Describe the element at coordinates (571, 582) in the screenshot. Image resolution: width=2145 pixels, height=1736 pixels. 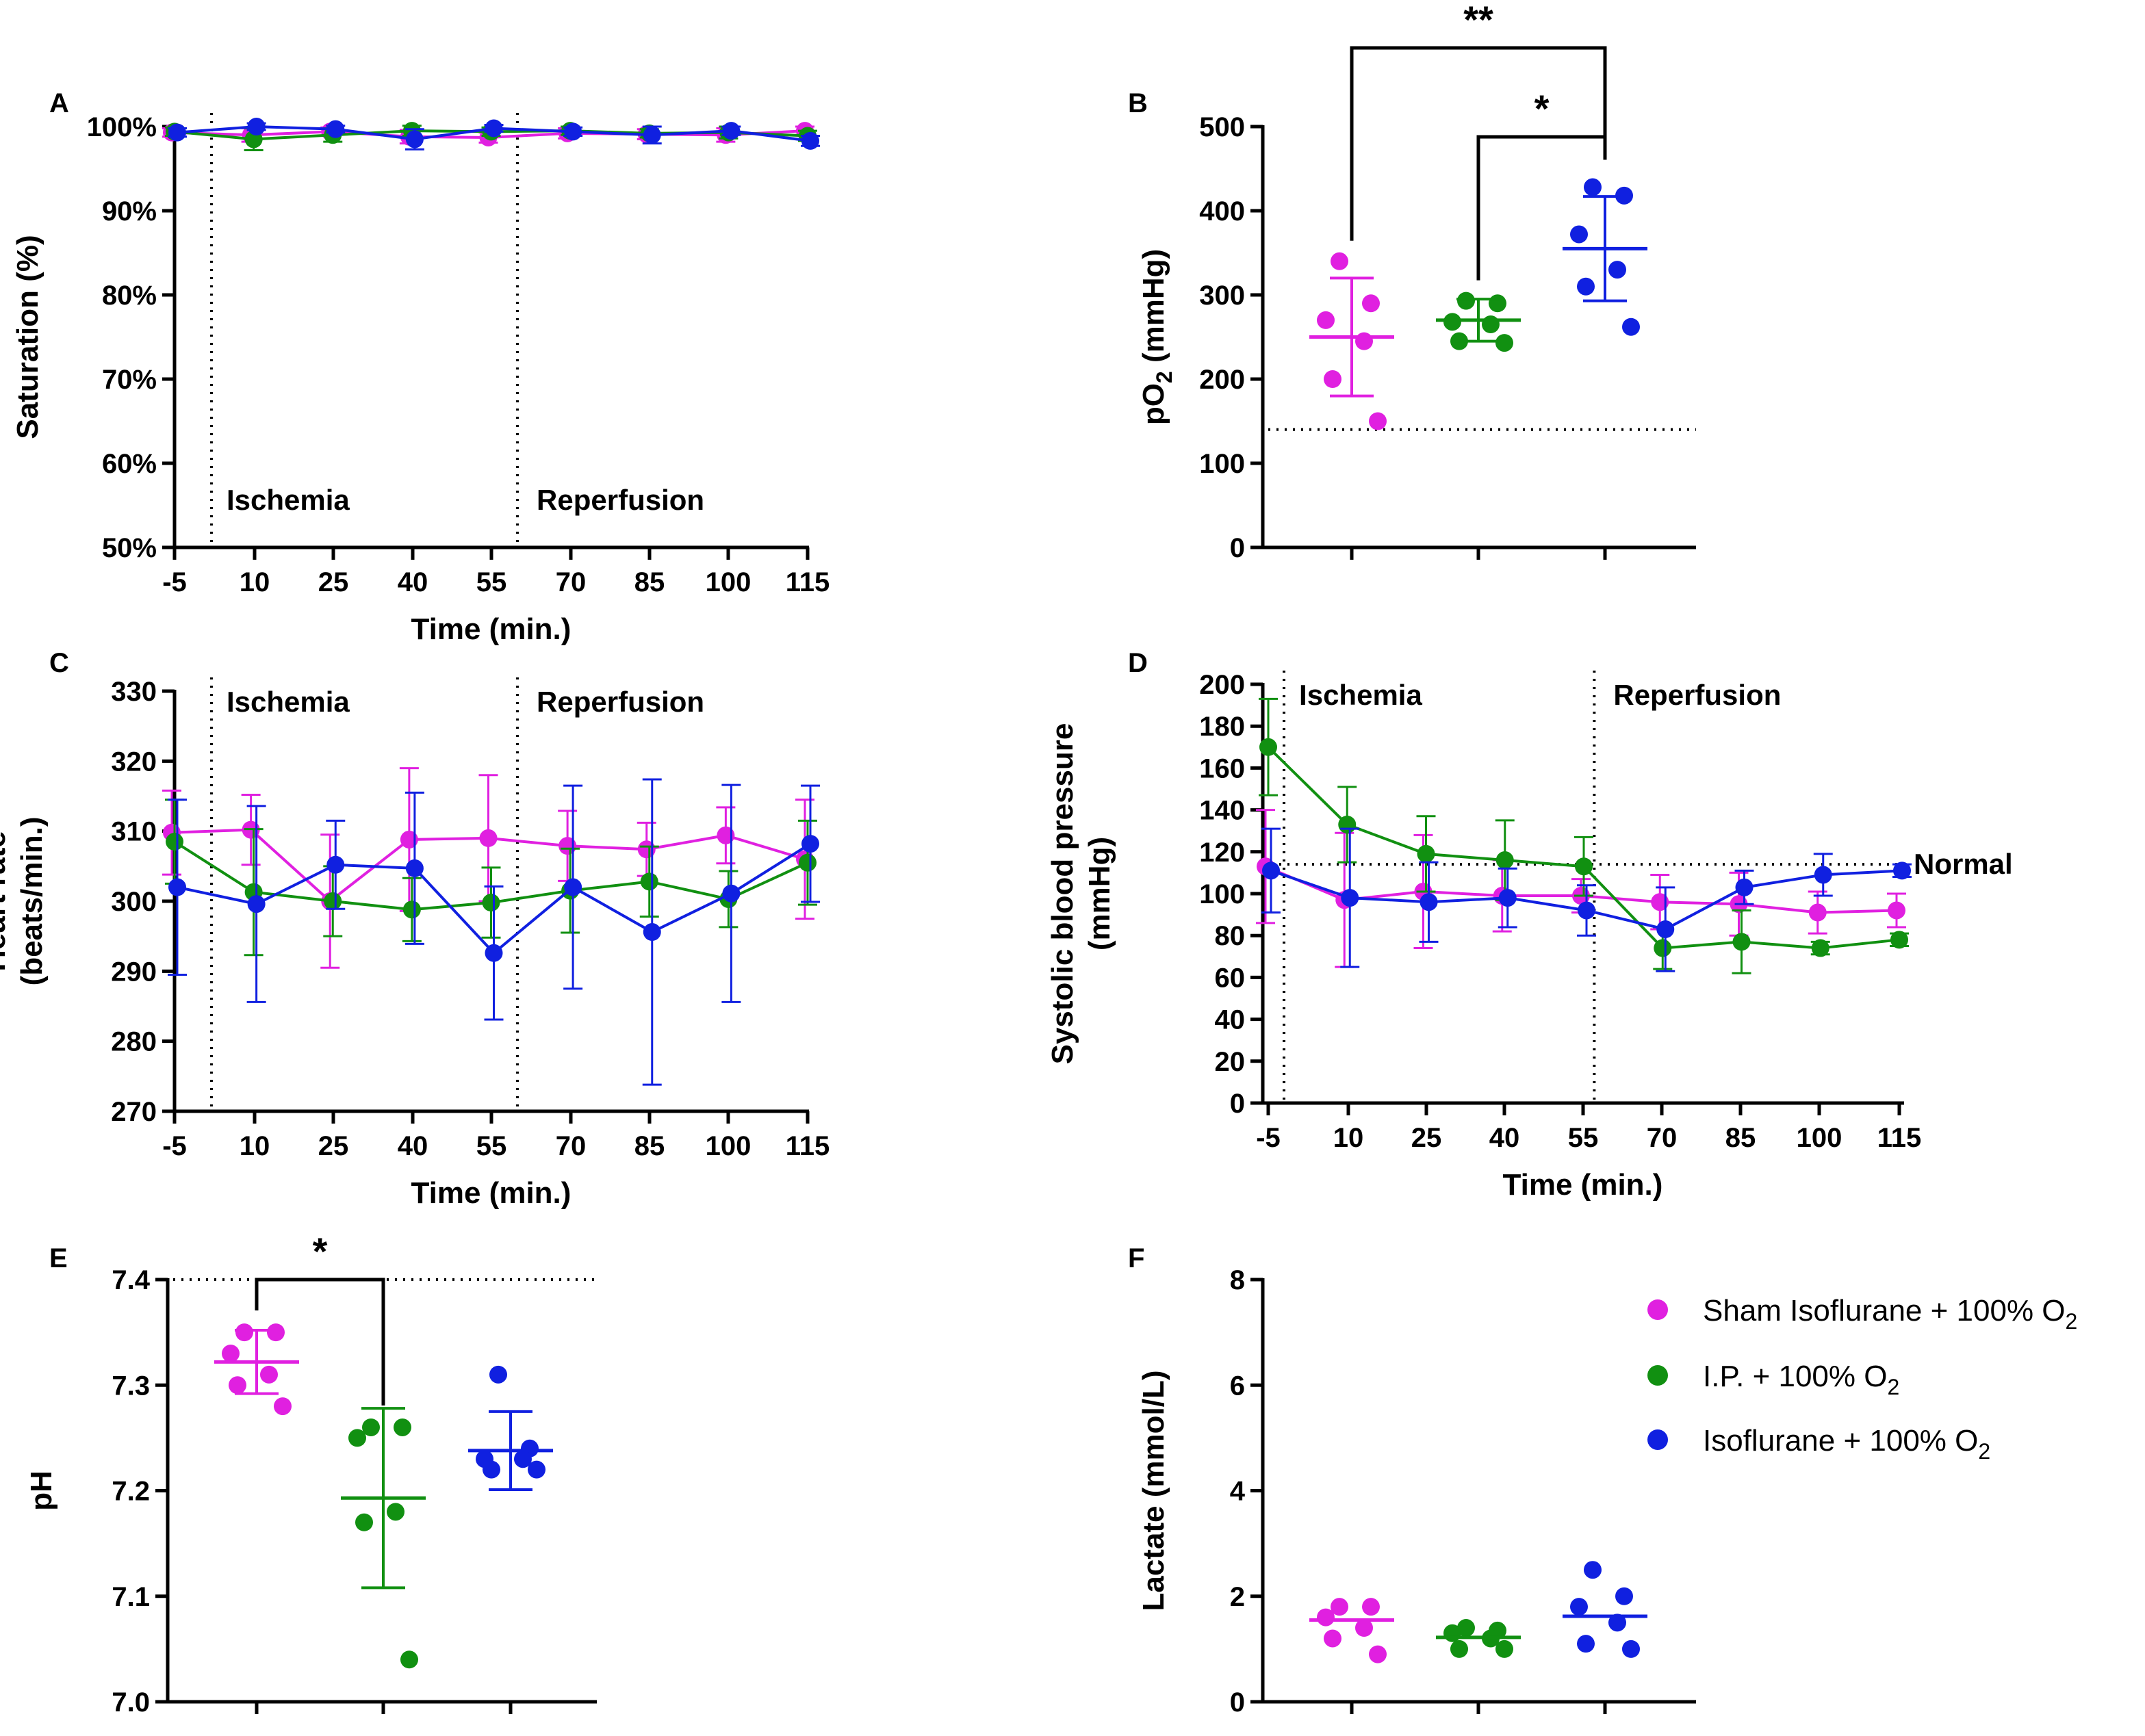
I see `x-tick-label-A-5: 70` at that location.